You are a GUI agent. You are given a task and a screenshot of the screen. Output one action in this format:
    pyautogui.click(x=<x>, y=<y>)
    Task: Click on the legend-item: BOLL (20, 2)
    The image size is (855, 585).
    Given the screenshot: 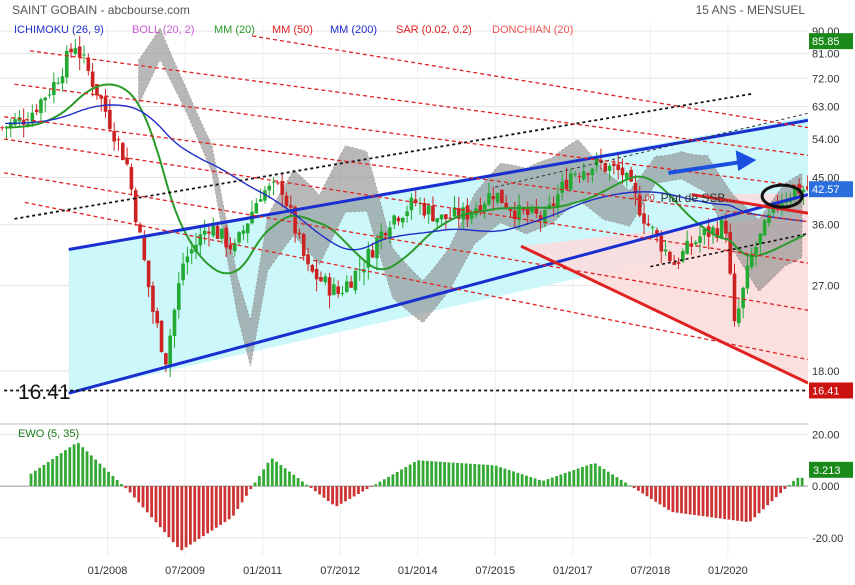 What is the action you would take?
    pyautogui.click(x=163, y=30)
    